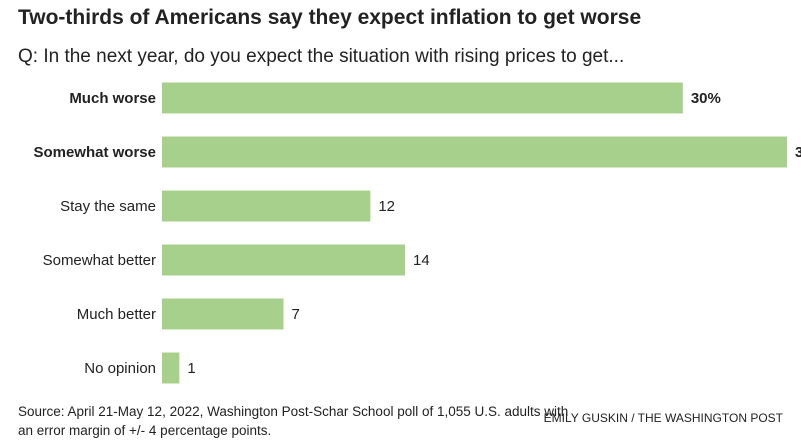  I want to click on category-label: Much worse, so click(112, 98).